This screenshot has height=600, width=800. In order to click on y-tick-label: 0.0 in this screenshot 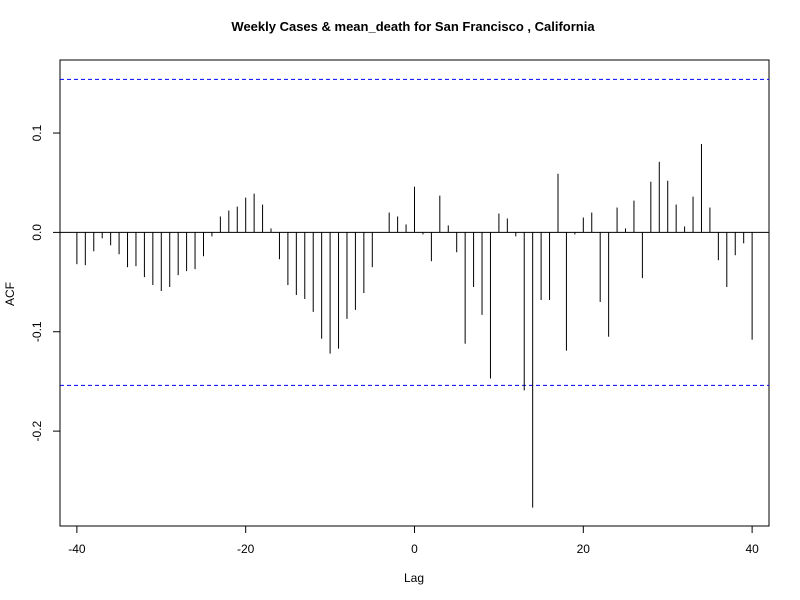, I will do `click(37, 232)`.